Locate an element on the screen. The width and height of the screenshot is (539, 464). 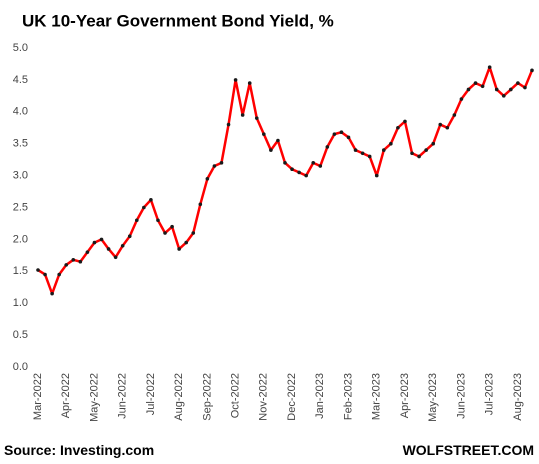
x-tick-label: Oct-2022 is located at coordinates (236, 395).